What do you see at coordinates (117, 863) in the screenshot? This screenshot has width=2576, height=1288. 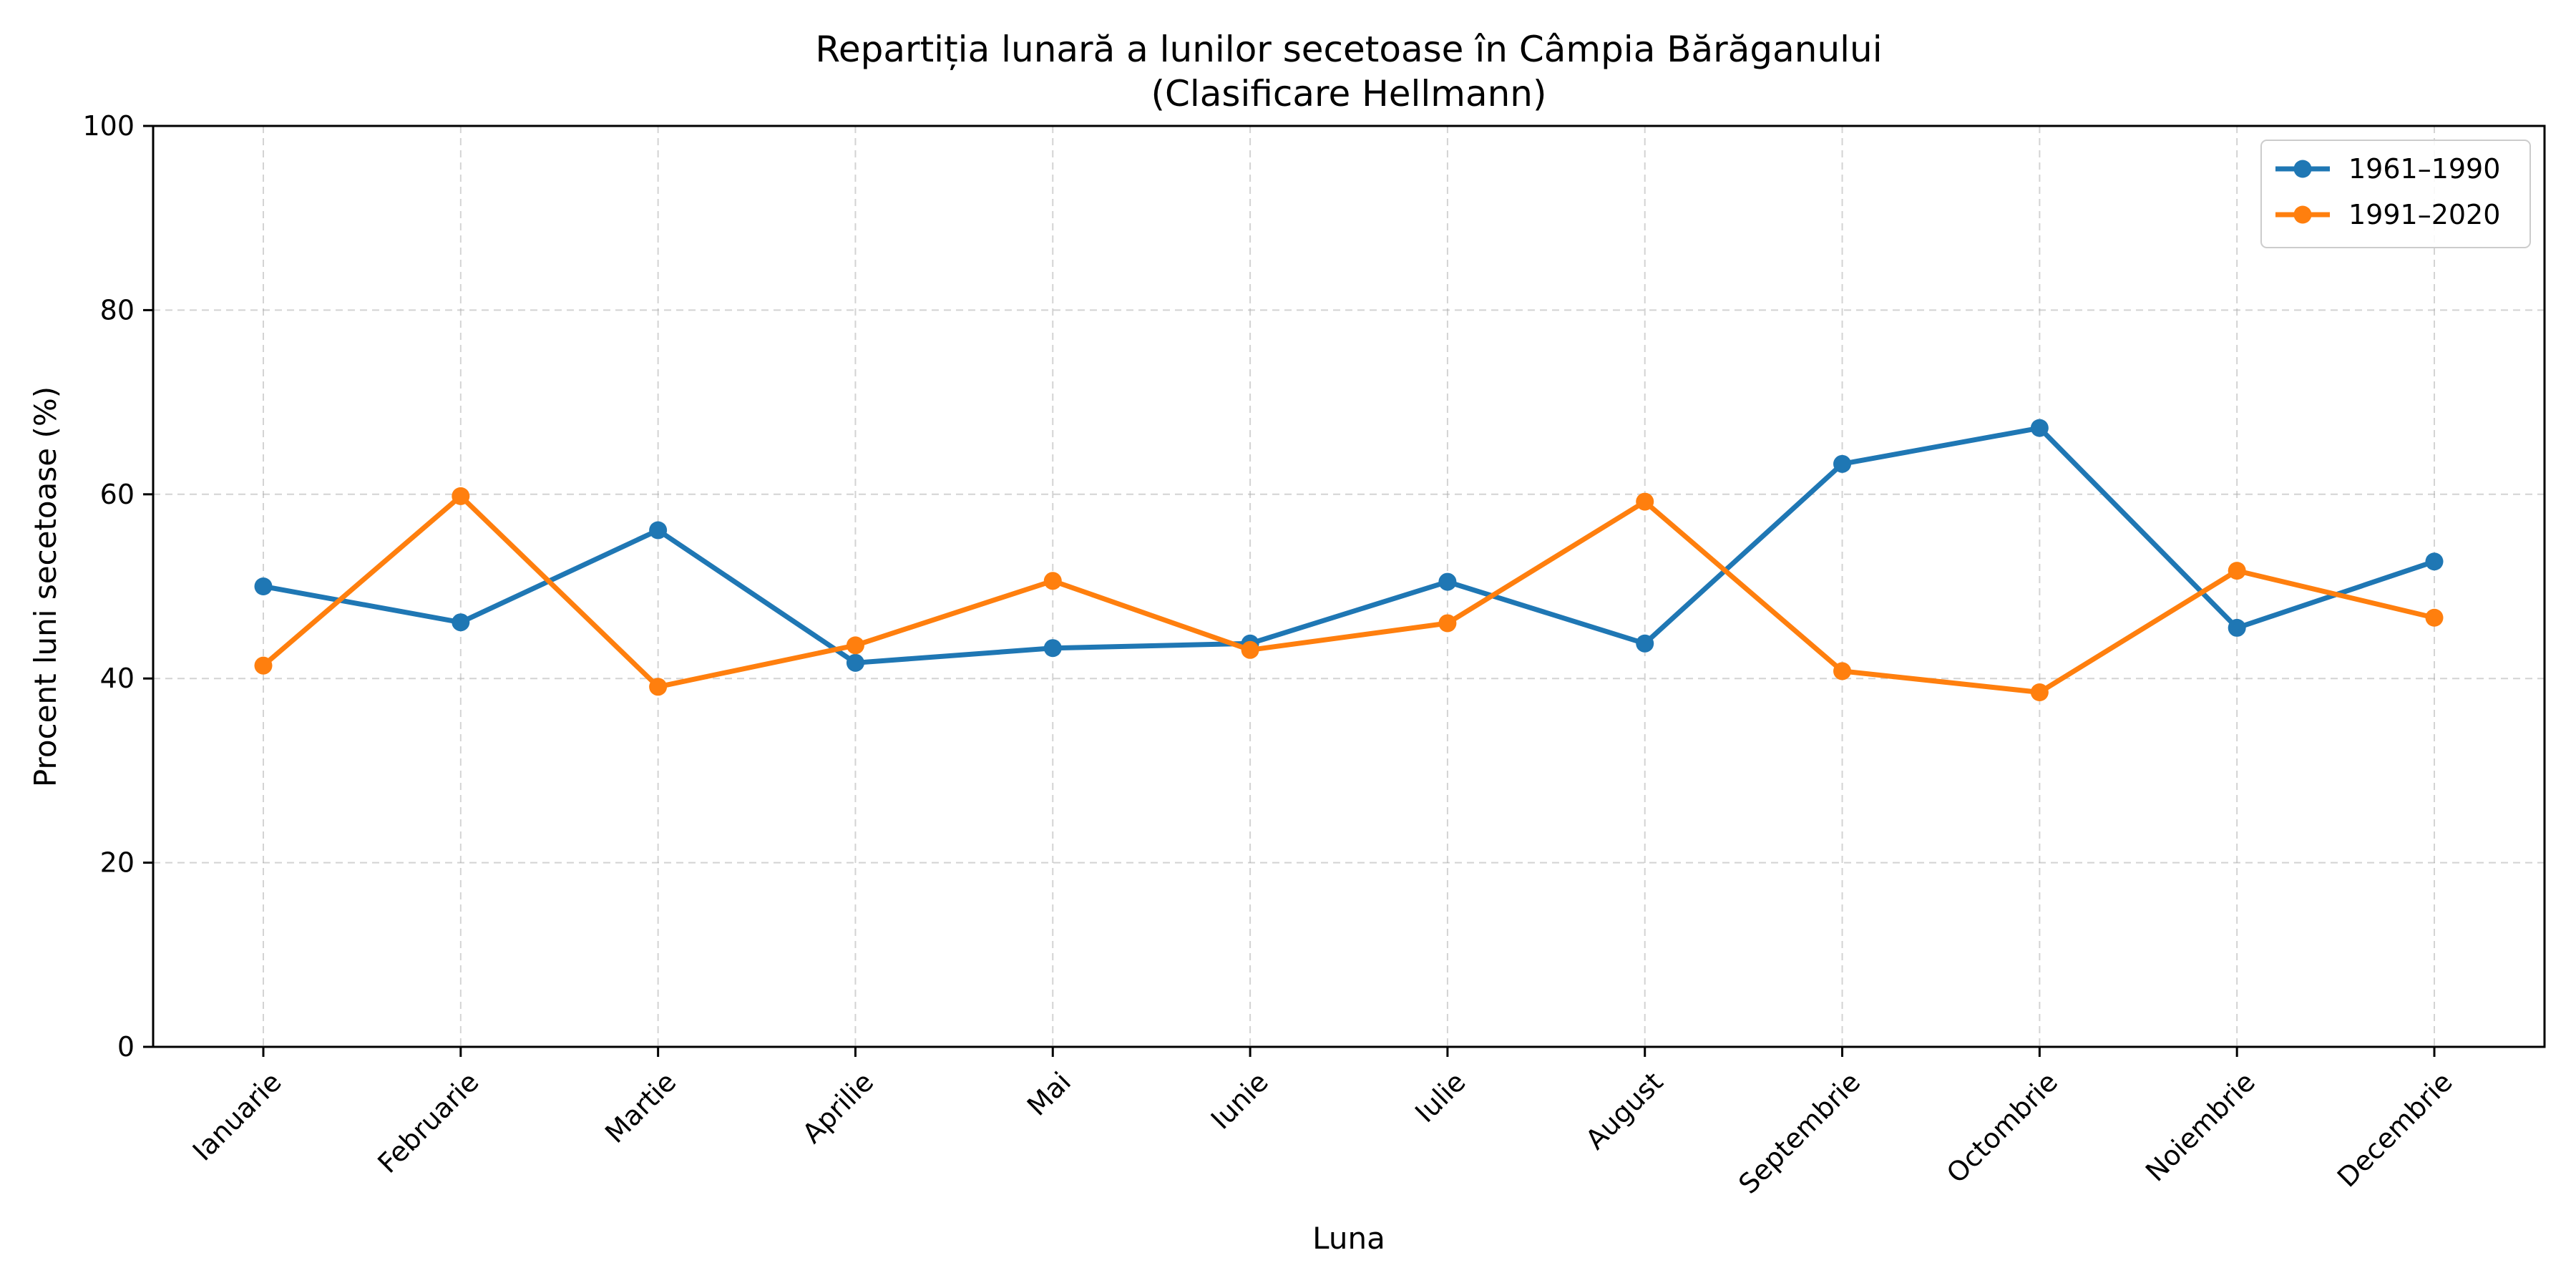 I see `y-tick-label: 20` at bounding box center [117, 863].